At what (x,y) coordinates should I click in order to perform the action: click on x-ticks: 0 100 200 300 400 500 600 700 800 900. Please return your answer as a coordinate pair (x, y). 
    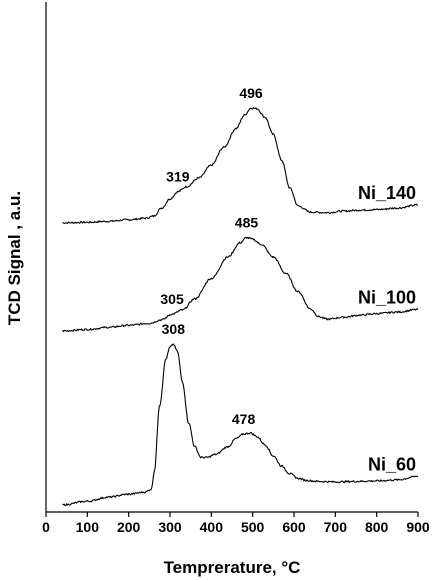
    Looking at the image, I should click on (236, 523).